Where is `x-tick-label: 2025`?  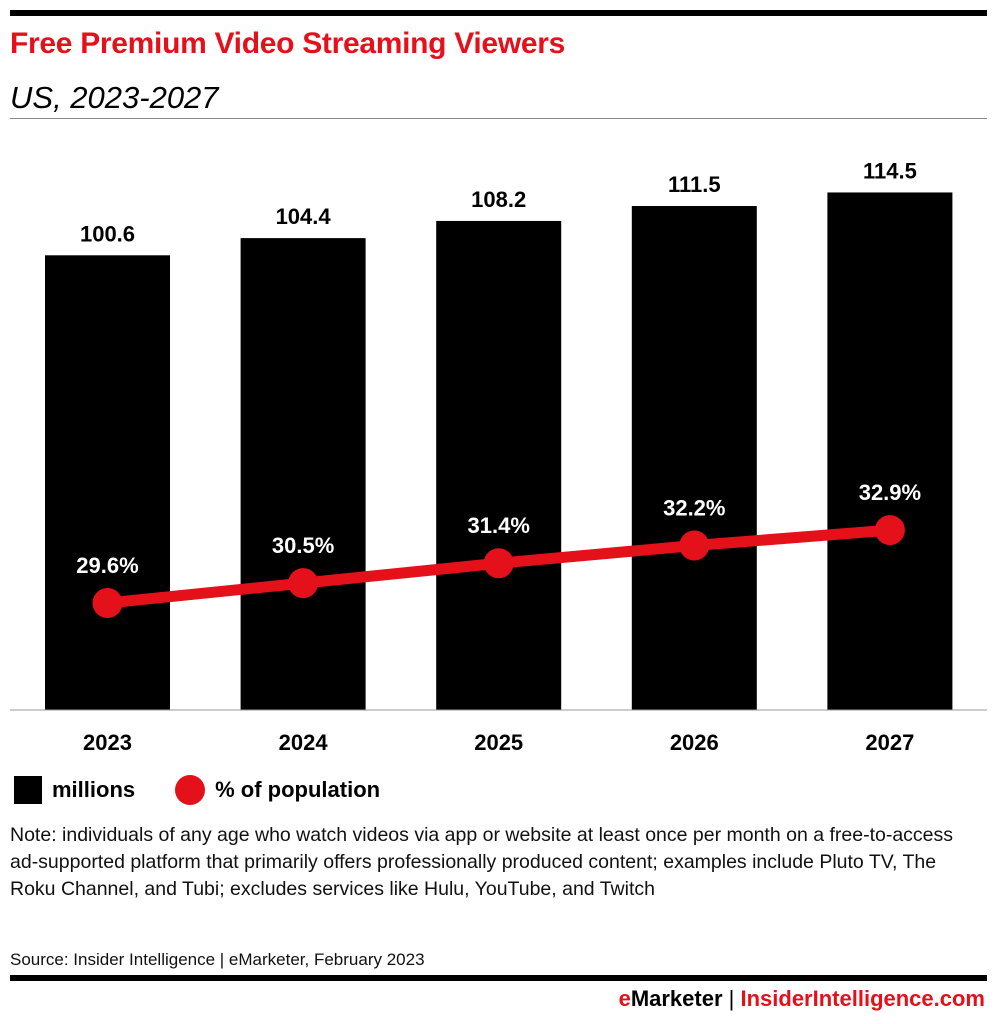
x-tick-label: 2025 is located at coordinates (498, 742).